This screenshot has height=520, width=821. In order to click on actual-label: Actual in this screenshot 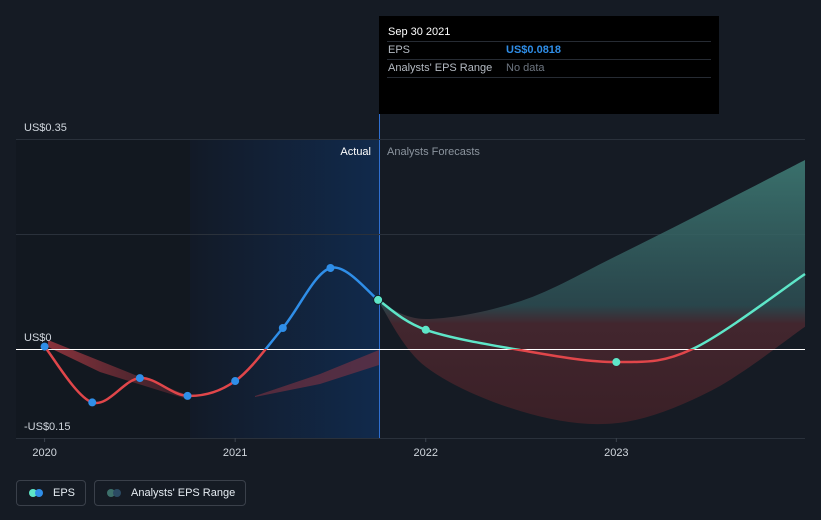, I will do `click(355, 152)`.